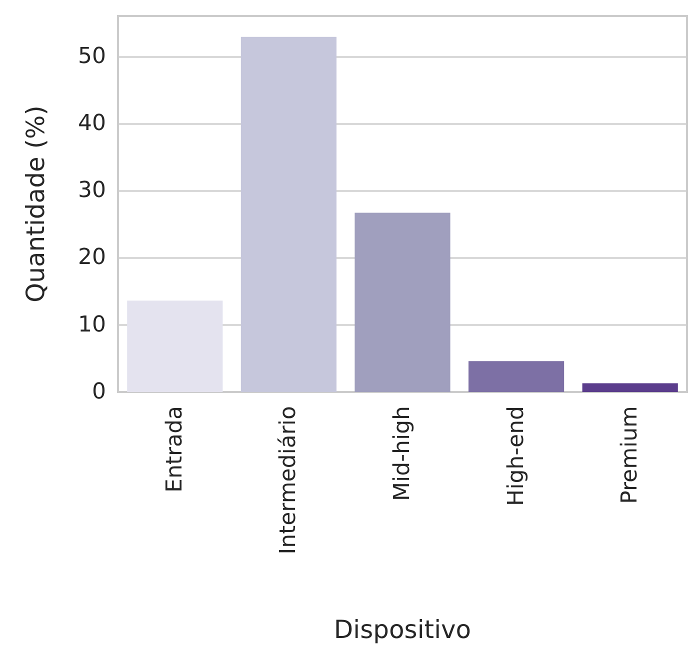 The width and height of the screenshot is (697, 655). Describe the element at coordinates (402, 453) in the screenshot. I see `x-tick-label: Mid-high` at that location.